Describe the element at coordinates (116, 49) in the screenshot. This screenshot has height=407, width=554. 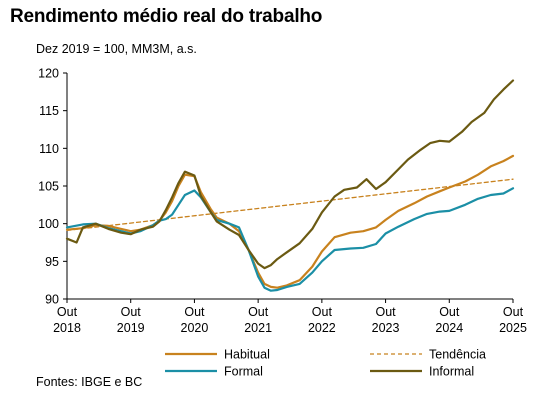
I see `chart-subtitle: Dez 2019 = 100, MM3M, a.s.` at that location.